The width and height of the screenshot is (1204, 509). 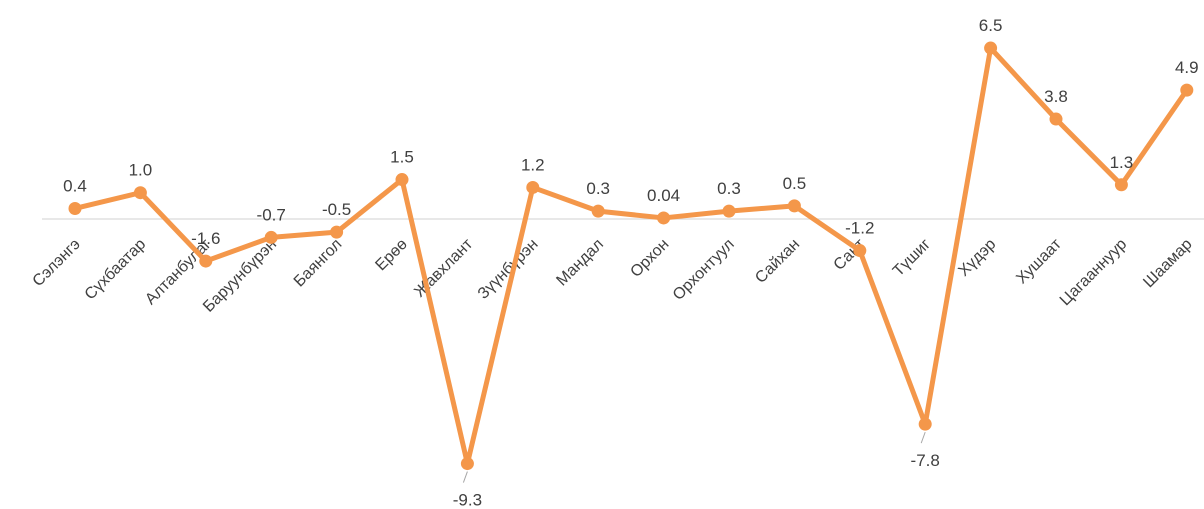 I want to click on data-label: 0.04, so click(x=663, y=195).